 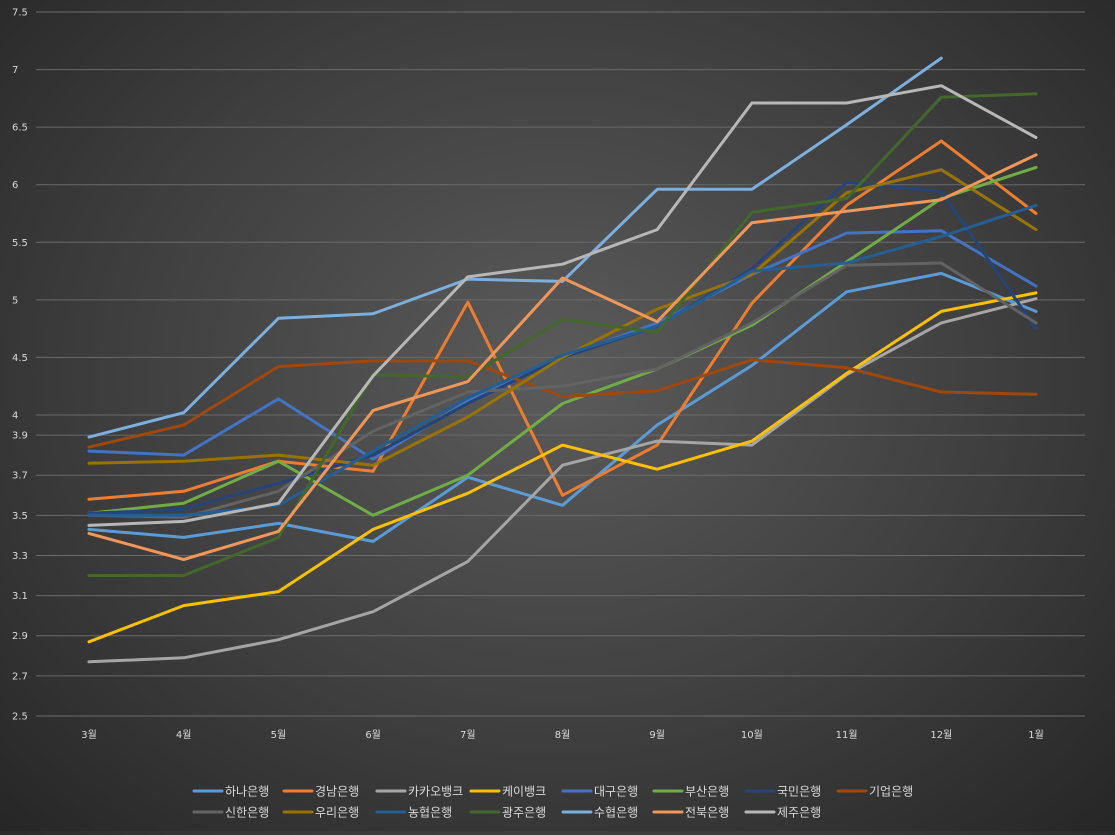 What do you see at coordinates (891, 791) in the screenshot?
I see `legend-label: 기업은행` at bounding box center [891, 791].